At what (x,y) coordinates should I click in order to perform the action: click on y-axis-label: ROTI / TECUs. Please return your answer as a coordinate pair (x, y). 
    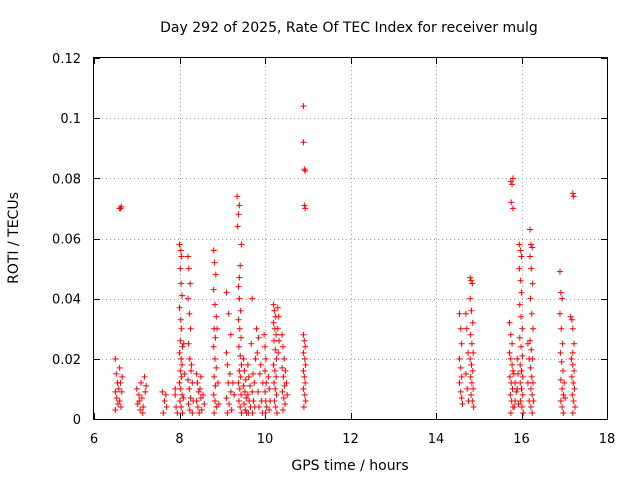
    Looking at the image, I should click on (14, 238).